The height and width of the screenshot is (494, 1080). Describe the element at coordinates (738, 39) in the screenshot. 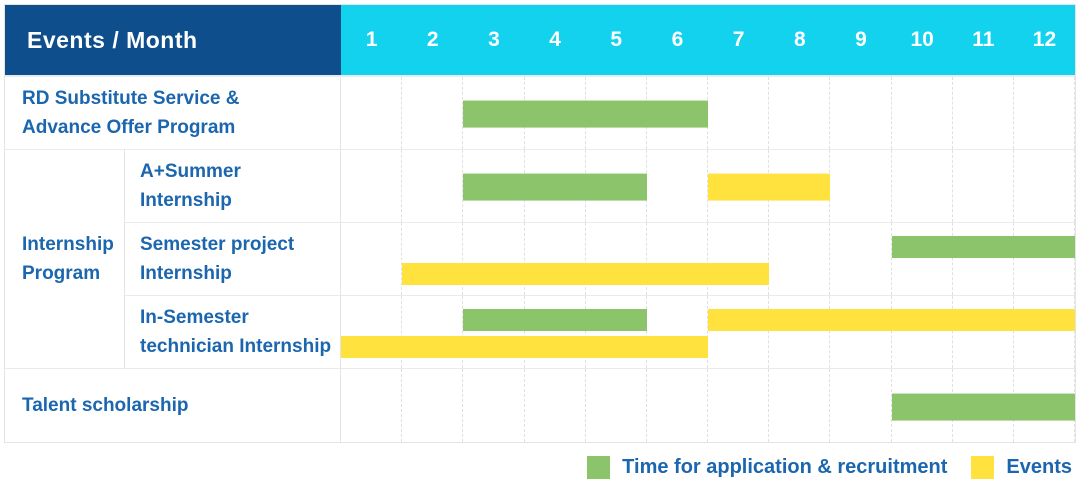

I see `month-header-7: 7` at that location.